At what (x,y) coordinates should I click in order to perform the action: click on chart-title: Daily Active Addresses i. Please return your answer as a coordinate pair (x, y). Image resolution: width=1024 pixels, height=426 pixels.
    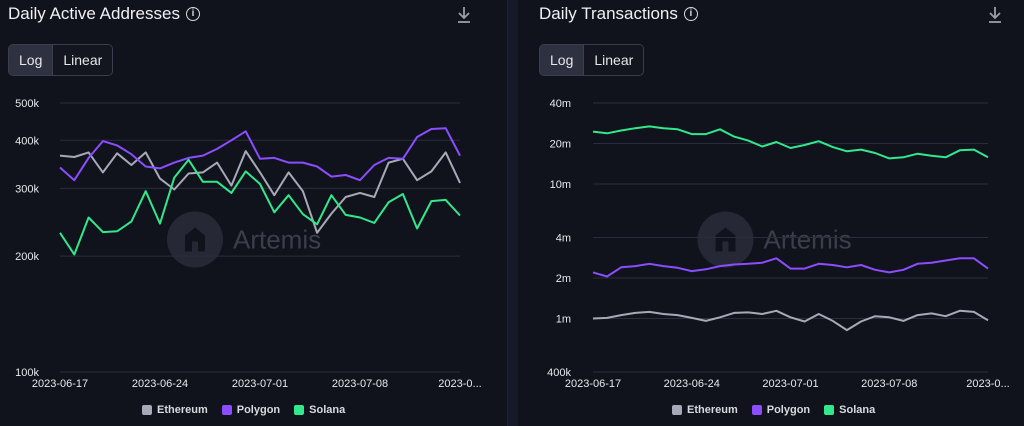
    Looking at the image, I should click on (104, 14).